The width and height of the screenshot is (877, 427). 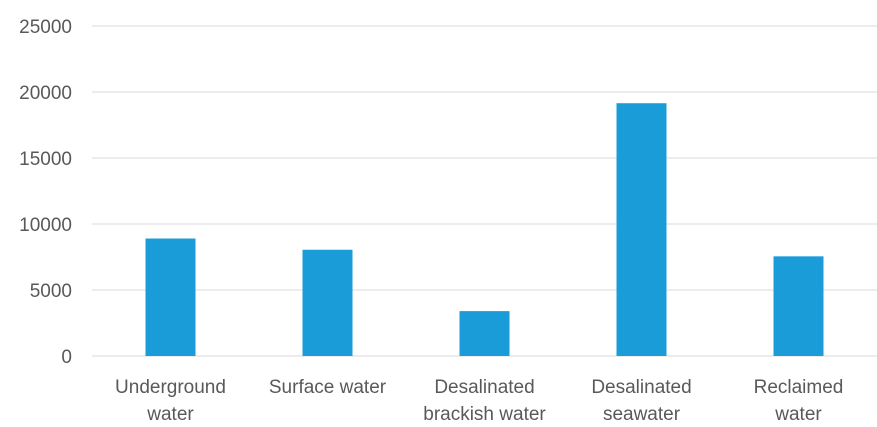 What do you see at coordinates (45, 192) in the screenshot?
I see `y-axis-ticks: 0 5000 10000 15000 20000 25000` at bounding box center [45, 192].